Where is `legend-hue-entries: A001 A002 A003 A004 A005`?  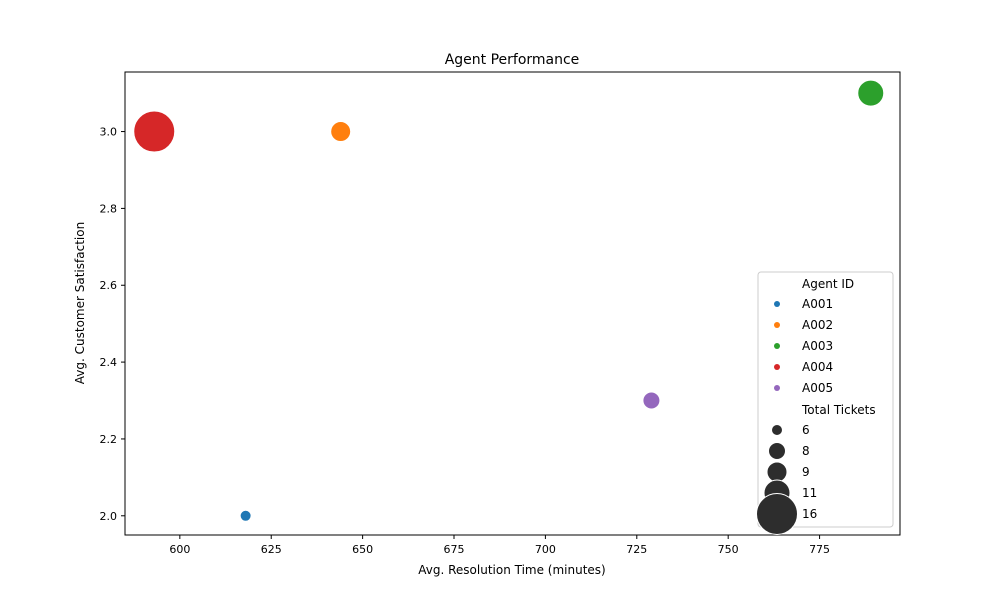
legend-hue-entries: A001 A002 A003 A004 A005 is located at coordinates (803, 346).